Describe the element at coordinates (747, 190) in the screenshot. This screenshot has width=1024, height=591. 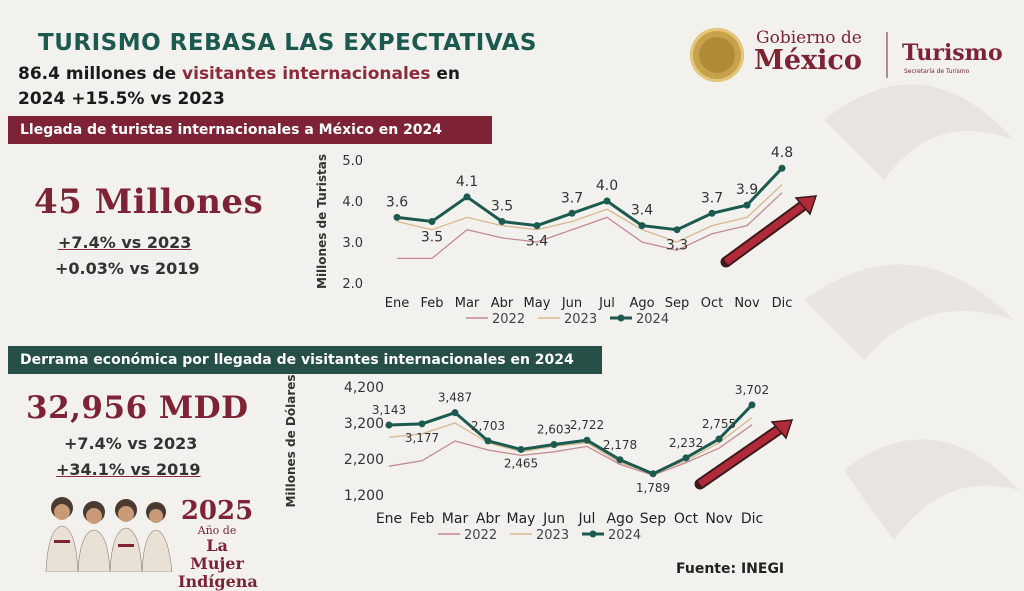
I see `data-label: 3.9` at that location.